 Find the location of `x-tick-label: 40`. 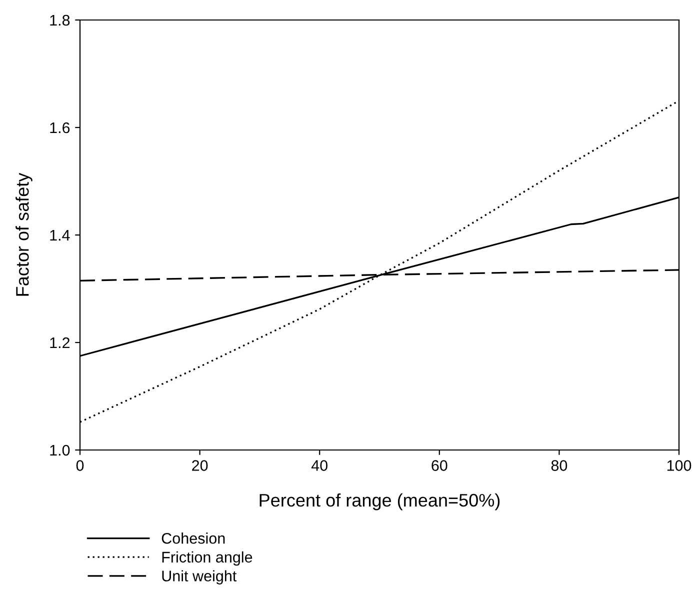

x-tick-label: 40 is located at coordinates (319, 465).